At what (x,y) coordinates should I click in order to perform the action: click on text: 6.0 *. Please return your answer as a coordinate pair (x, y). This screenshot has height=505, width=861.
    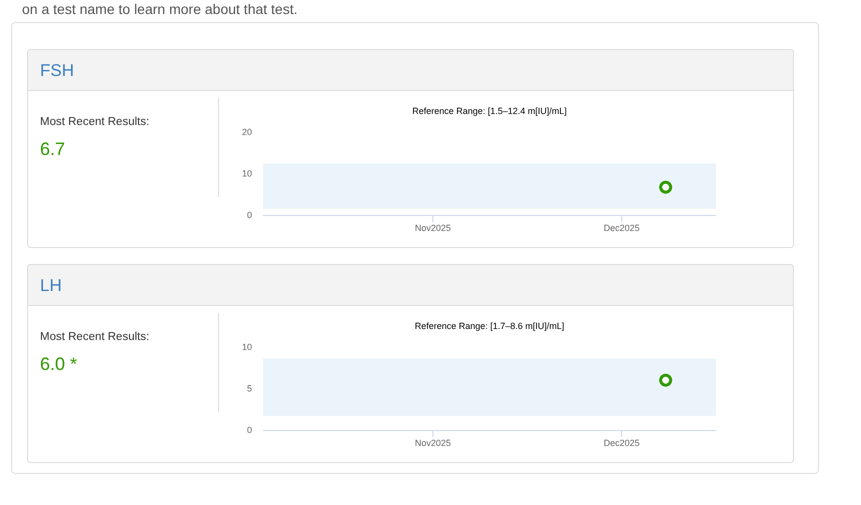
    Looking at the image, I should click on (59, 364).